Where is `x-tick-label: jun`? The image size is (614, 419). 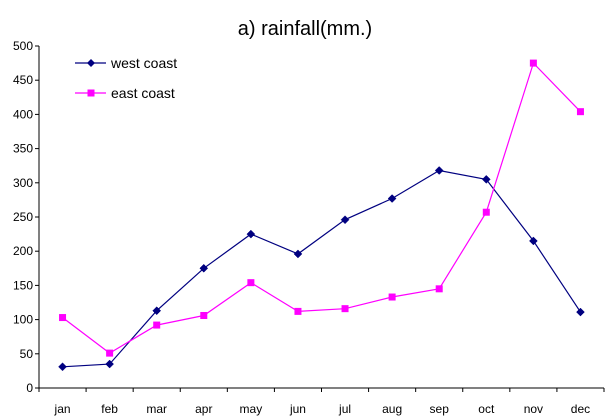
x-tick-label: jun is located at coordinates (297, 409).